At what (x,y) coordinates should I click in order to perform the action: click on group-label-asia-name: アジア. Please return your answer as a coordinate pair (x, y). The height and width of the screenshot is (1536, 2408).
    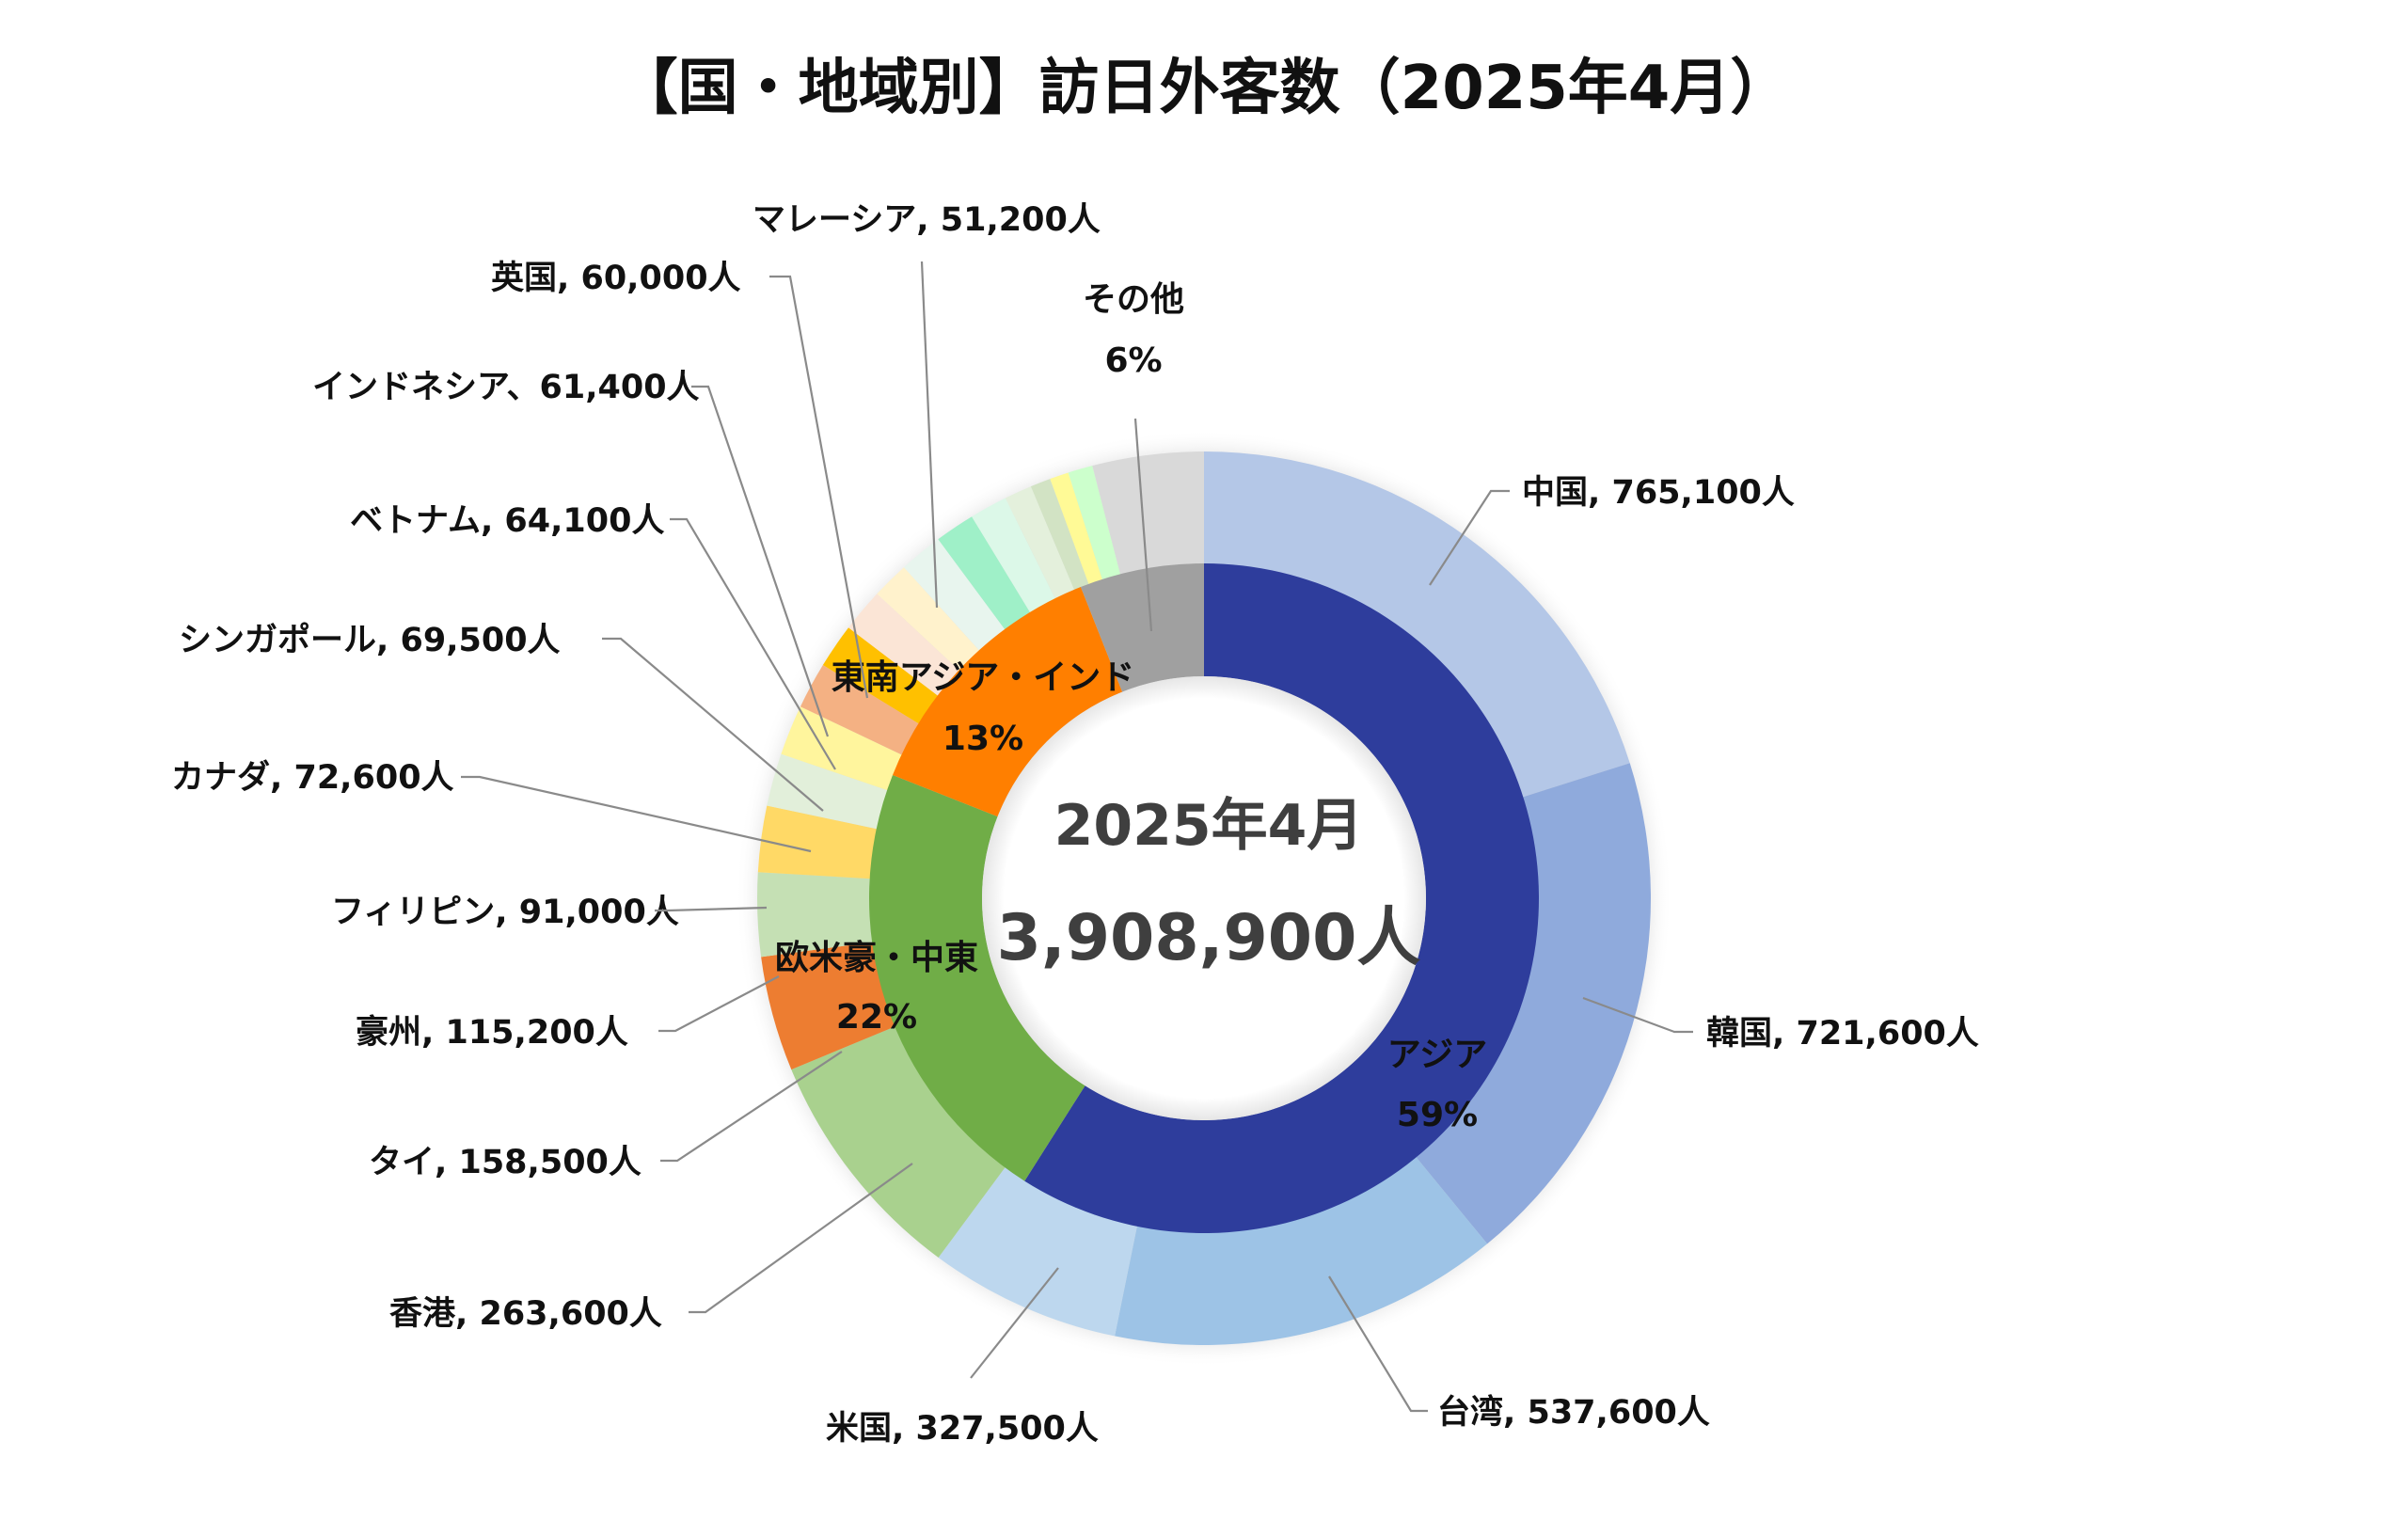
    Looking at the image, I should click on (1438, 1055).